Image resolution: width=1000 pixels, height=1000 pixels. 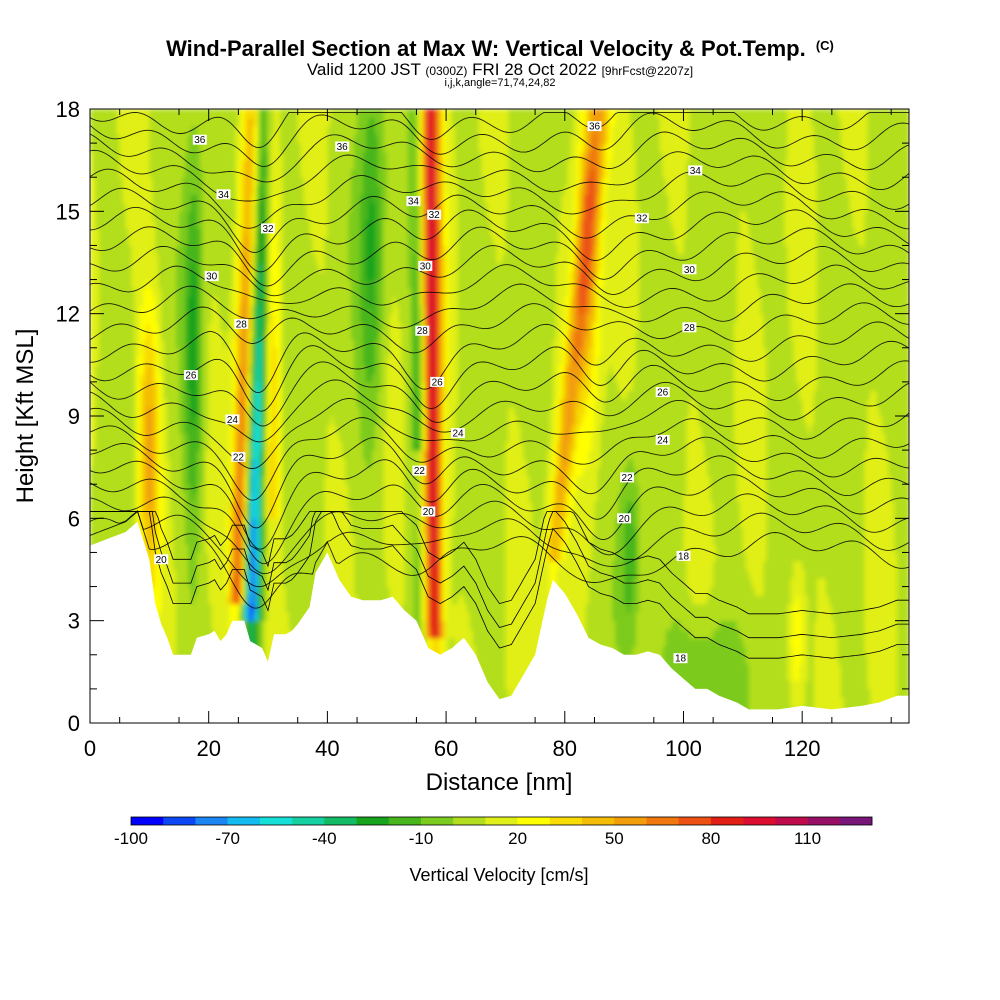 I want to click on contour-label-text: 32, so click(x=268, y=229).